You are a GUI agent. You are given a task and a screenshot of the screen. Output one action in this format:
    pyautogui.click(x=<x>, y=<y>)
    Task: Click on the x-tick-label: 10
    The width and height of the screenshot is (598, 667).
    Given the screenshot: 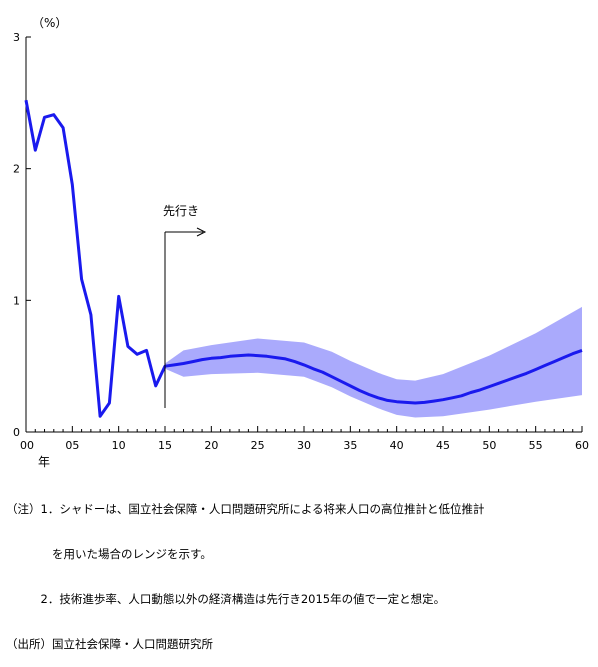 What is the action you would take?
    pyautogui.click(x=119, y=445)
    